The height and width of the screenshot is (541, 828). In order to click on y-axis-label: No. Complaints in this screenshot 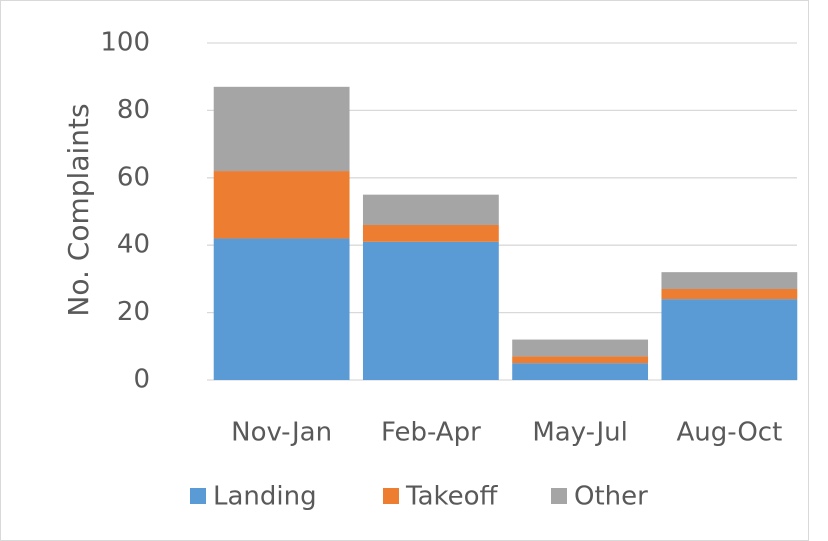, I will do `click(78, 209)`.